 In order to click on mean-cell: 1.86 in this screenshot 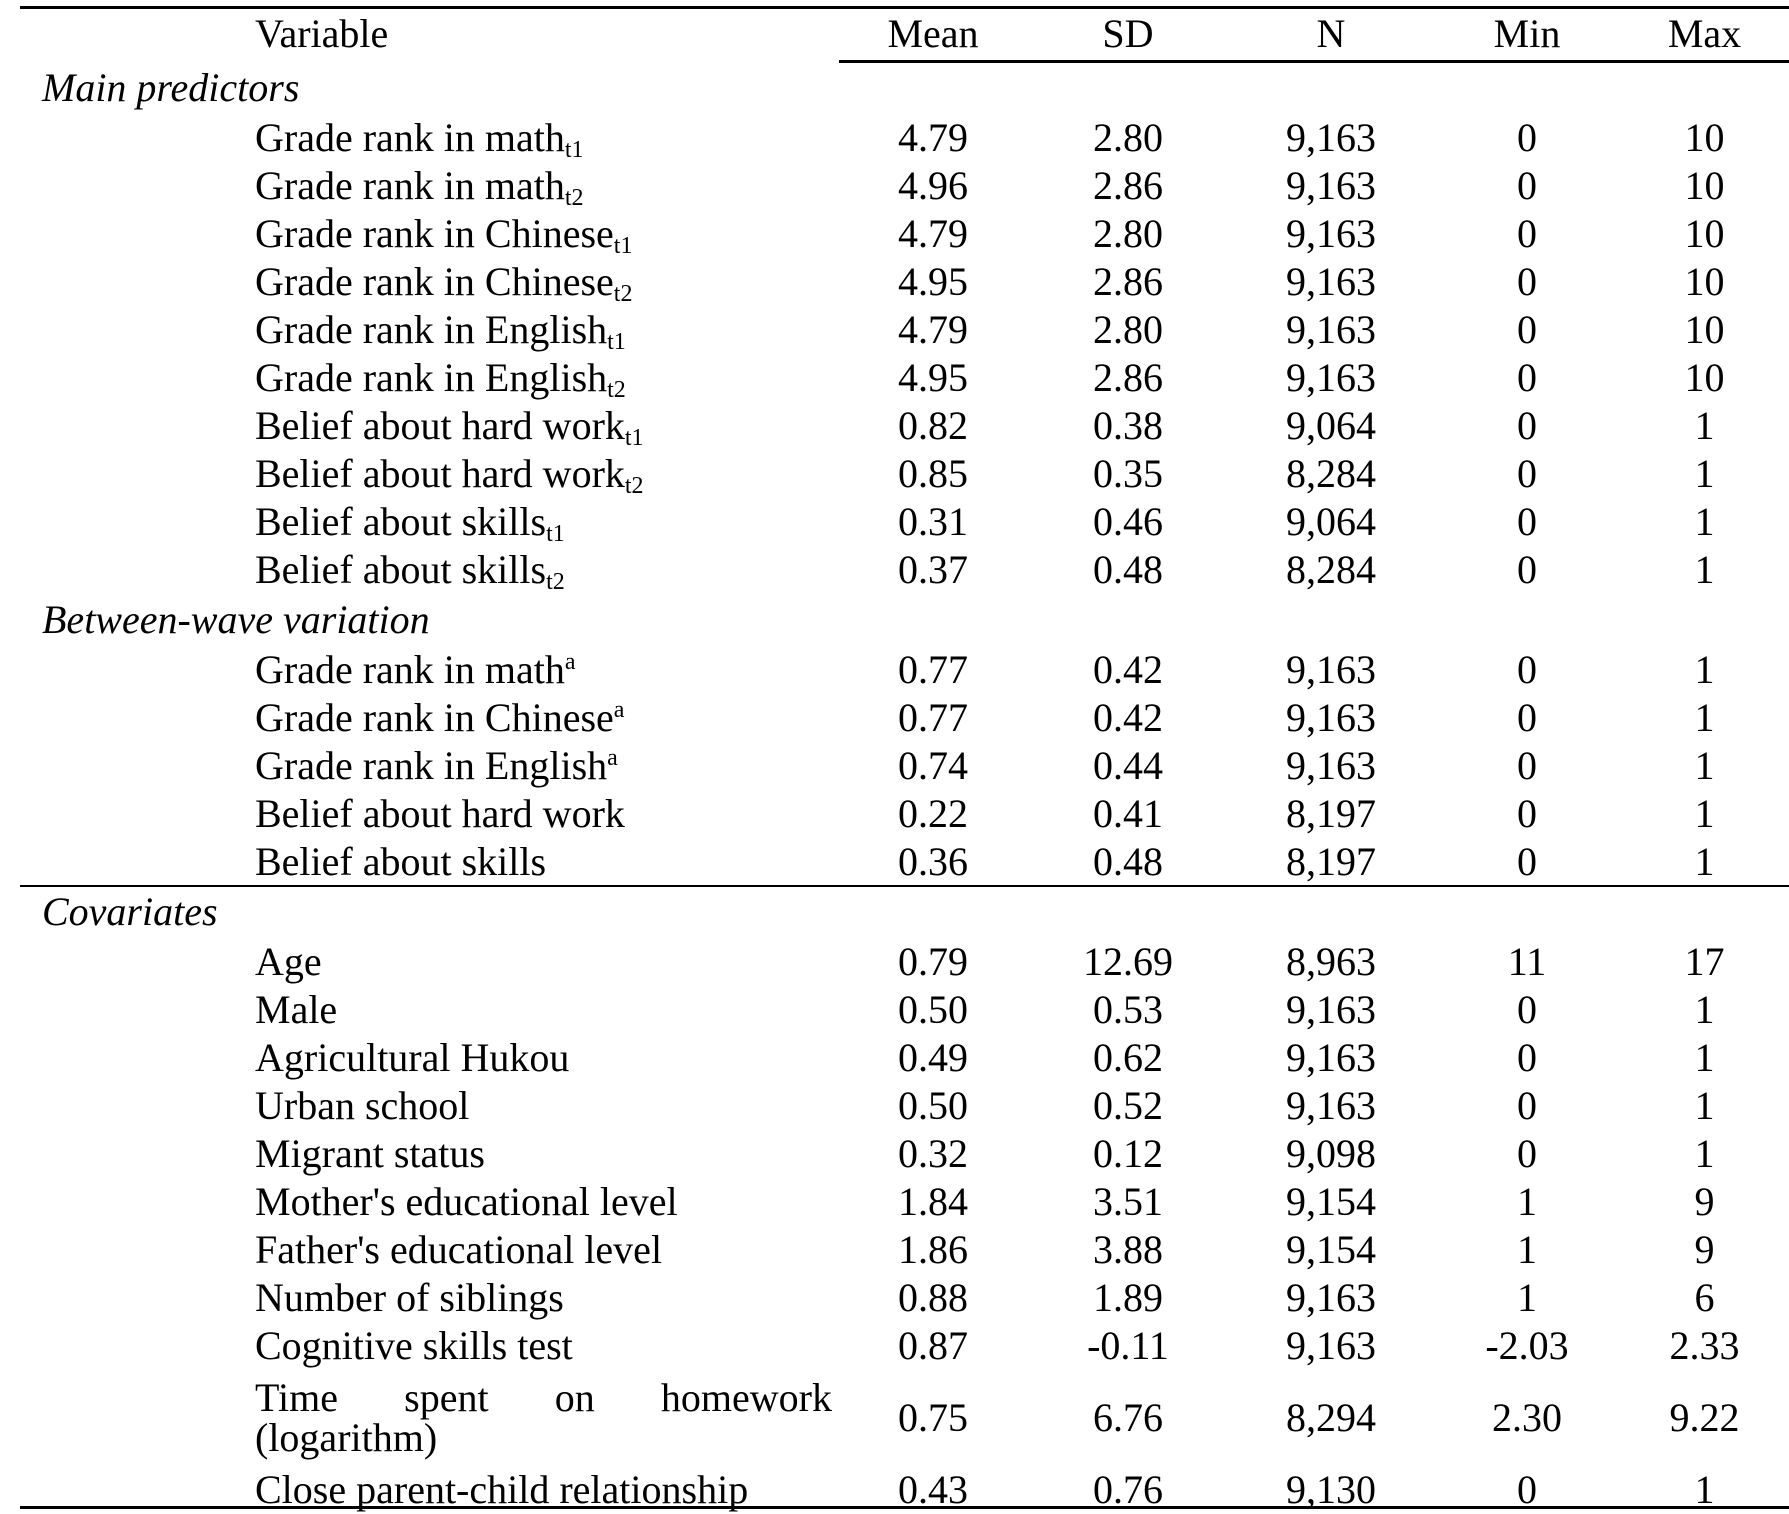, I will do `click(933, 1249)`.